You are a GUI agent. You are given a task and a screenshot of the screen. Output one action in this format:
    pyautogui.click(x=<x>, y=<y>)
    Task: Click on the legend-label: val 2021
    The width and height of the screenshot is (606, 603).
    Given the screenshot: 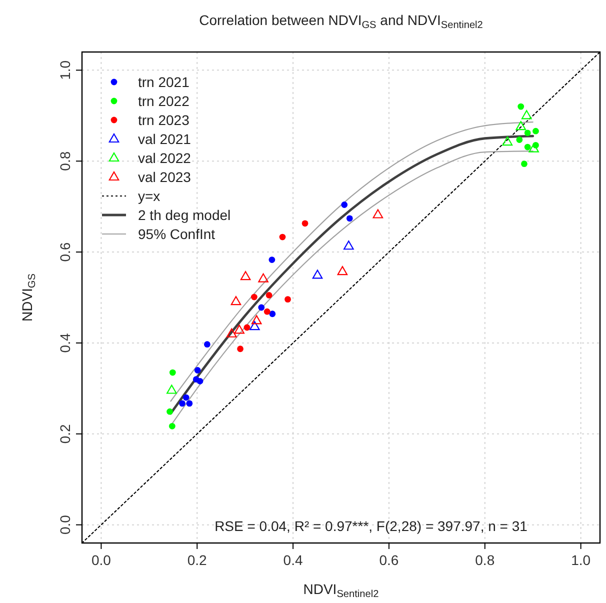 What is the action you would take?
    pyautogui.click(x=165, y=139)
    